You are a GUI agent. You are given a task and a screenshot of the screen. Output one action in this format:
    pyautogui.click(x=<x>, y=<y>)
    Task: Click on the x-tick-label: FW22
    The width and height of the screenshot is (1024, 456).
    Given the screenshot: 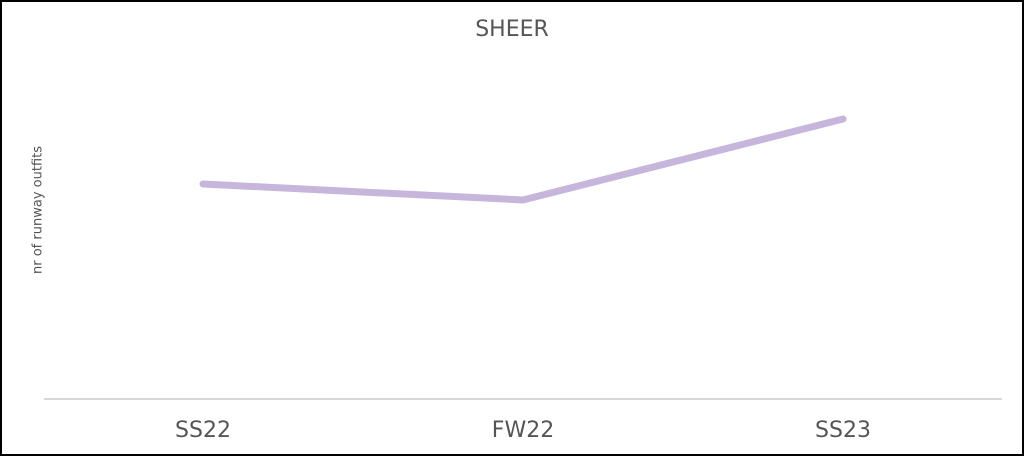 What is the action you would take?
    pyautogui.click(x=523, y=430)
    